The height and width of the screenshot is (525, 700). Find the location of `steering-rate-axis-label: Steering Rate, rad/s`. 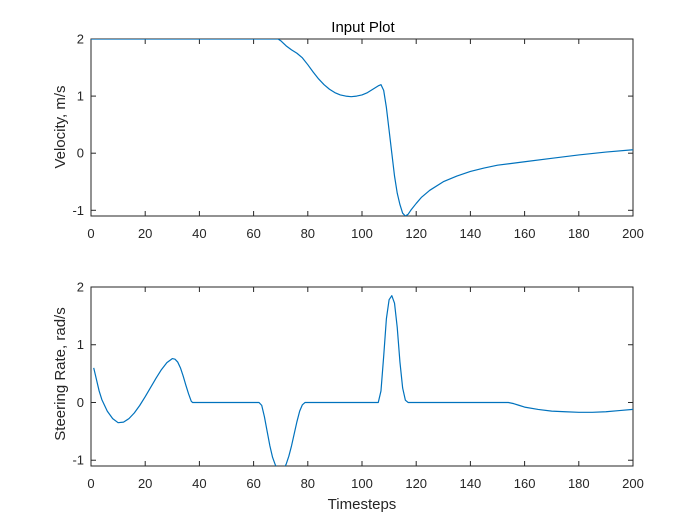

steering-rate-axis-label: Steering Rate, rad/s is located at coordinates (60, 373).